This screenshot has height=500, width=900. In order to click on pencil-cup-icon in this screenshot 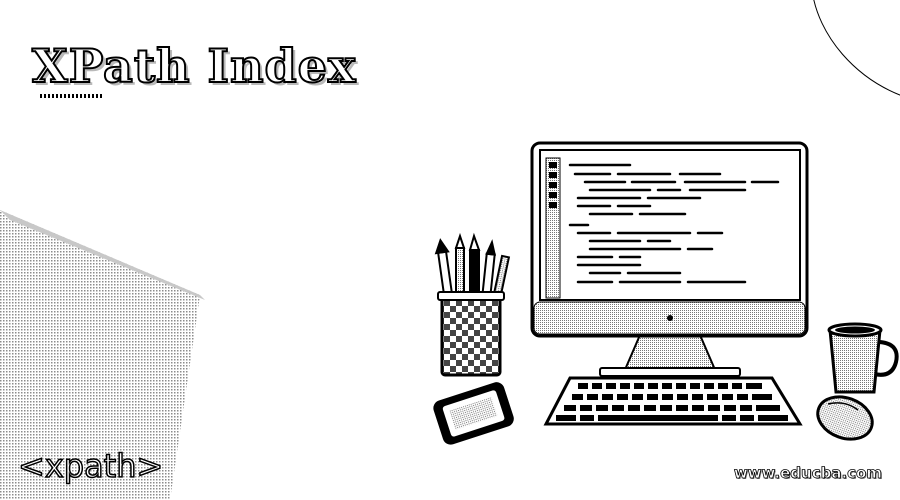, I will do `click(472, 304)`.